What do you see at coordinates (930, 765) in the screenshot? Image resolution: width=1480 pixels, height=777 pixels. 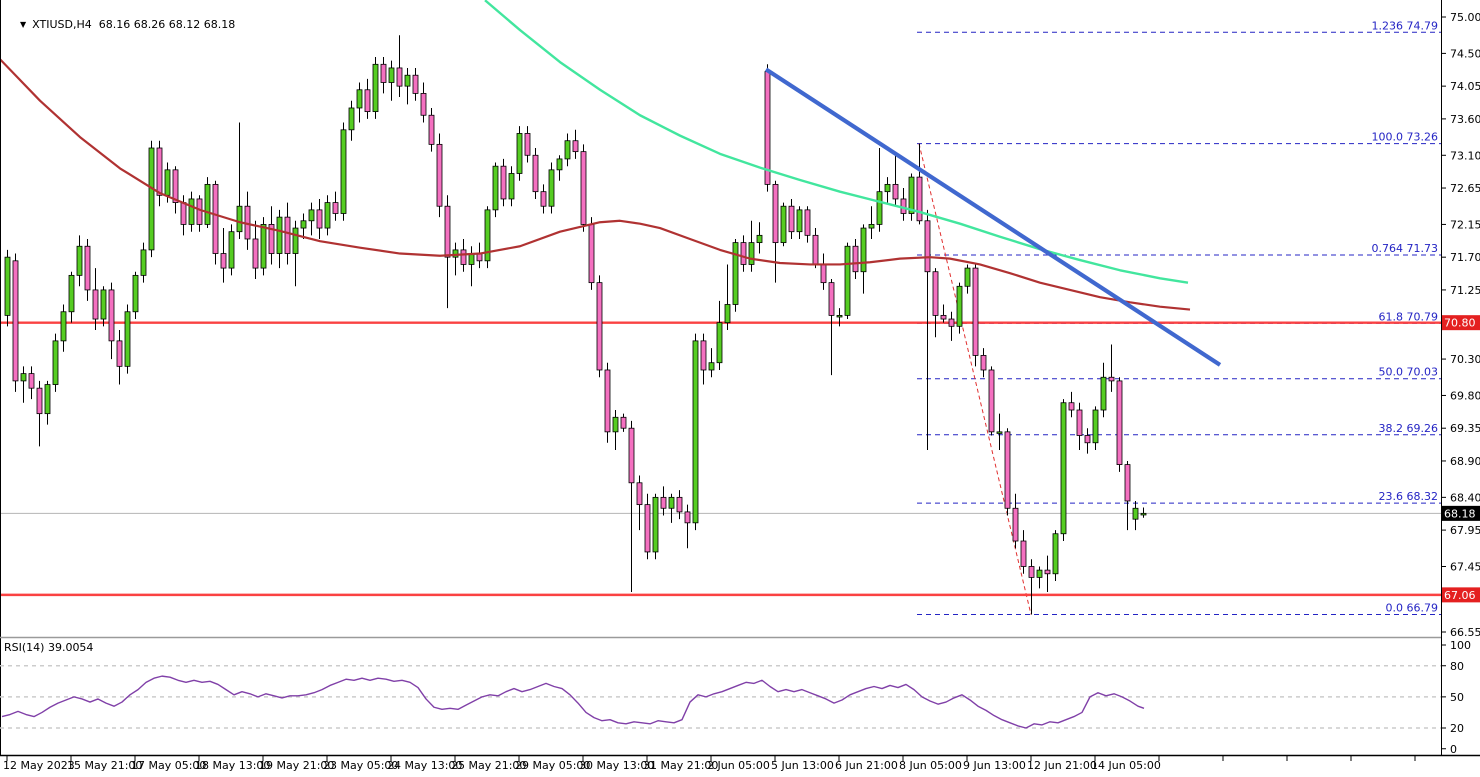 I see `time-axis-label: 8 Jun 05:00` at bounding box center [930, 765].